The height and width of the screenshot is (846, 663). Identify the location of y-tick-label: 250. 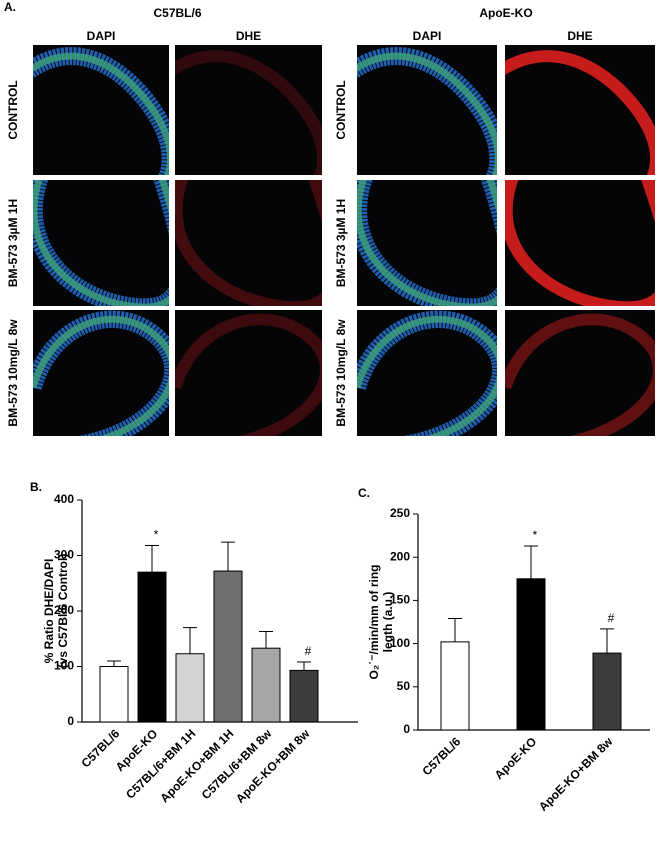
(400, 513).